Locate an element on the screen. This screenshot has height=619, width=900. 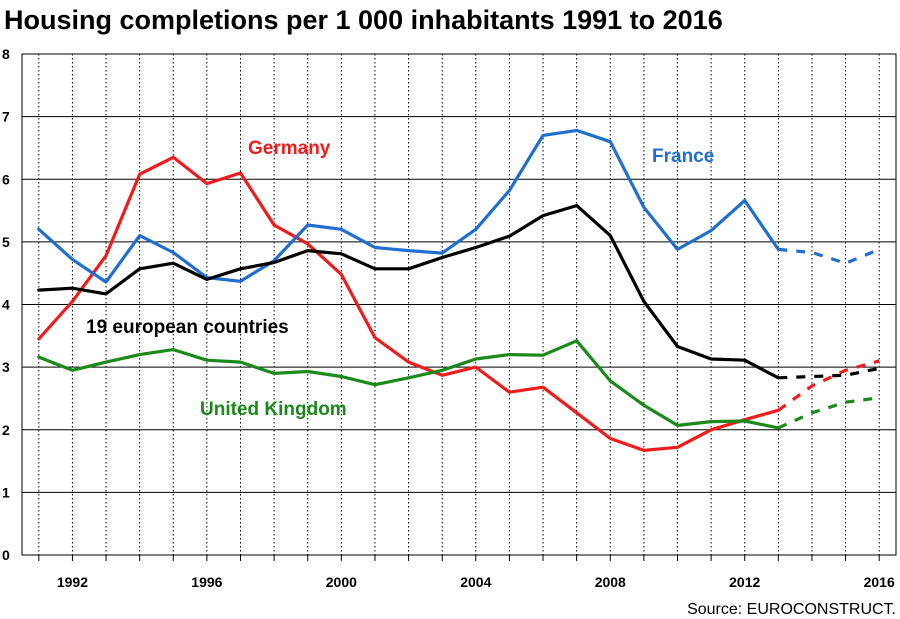
y-tick-label: 0 is located at coordinates (6, 555).